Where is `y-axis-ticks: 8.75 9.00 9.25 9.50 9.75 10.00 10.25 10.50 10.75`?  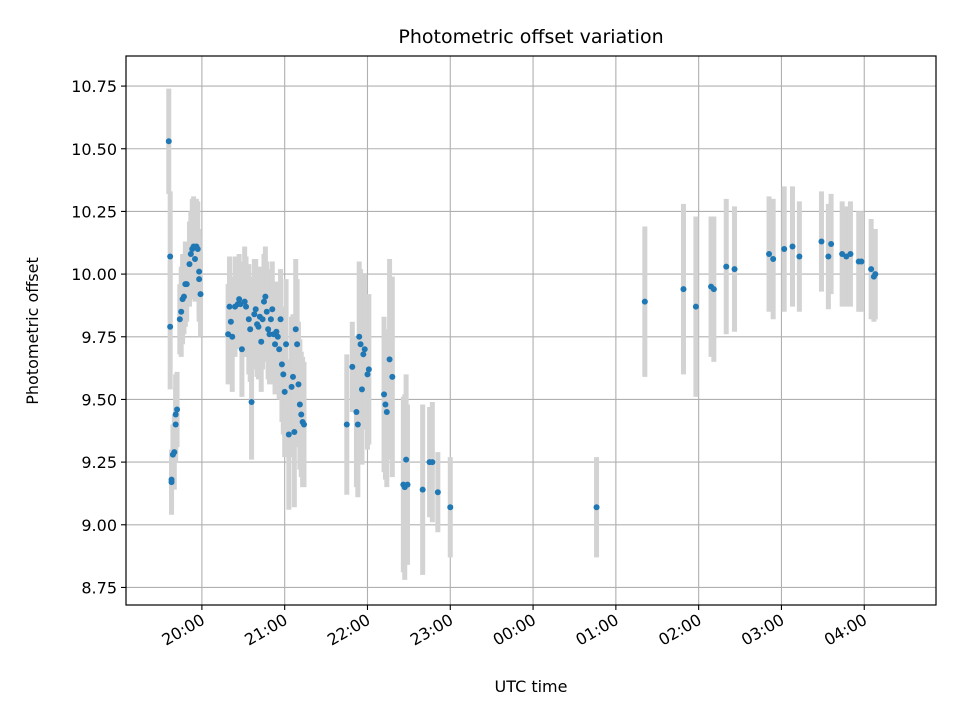
y-axis-ticks: 8.75 9.00 9.25 9.50 9.75 10.00 10.25 10.50 10.75 is located at coordinates (98, 337).